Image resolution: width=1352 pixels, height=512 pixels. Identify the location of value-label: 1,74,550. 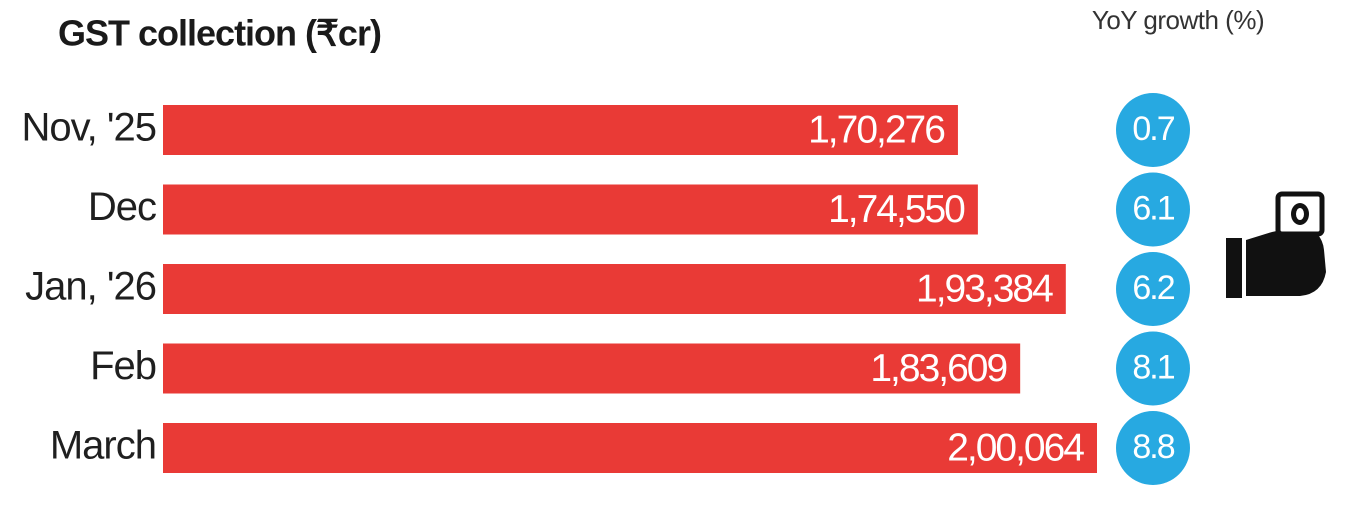
(896, 209).